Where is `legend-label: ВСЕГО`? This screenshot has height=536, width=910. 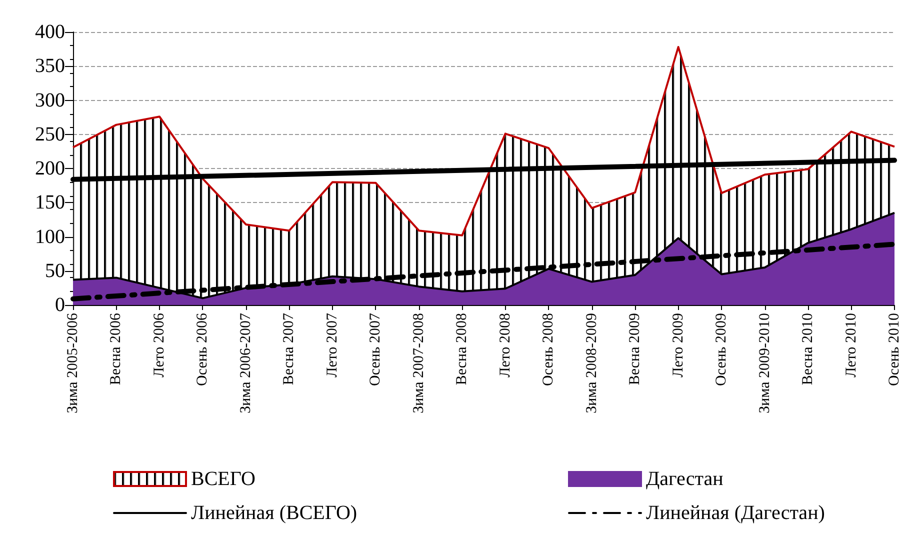
legend-label: ВСЕГО is located at coordinates (223, 479).